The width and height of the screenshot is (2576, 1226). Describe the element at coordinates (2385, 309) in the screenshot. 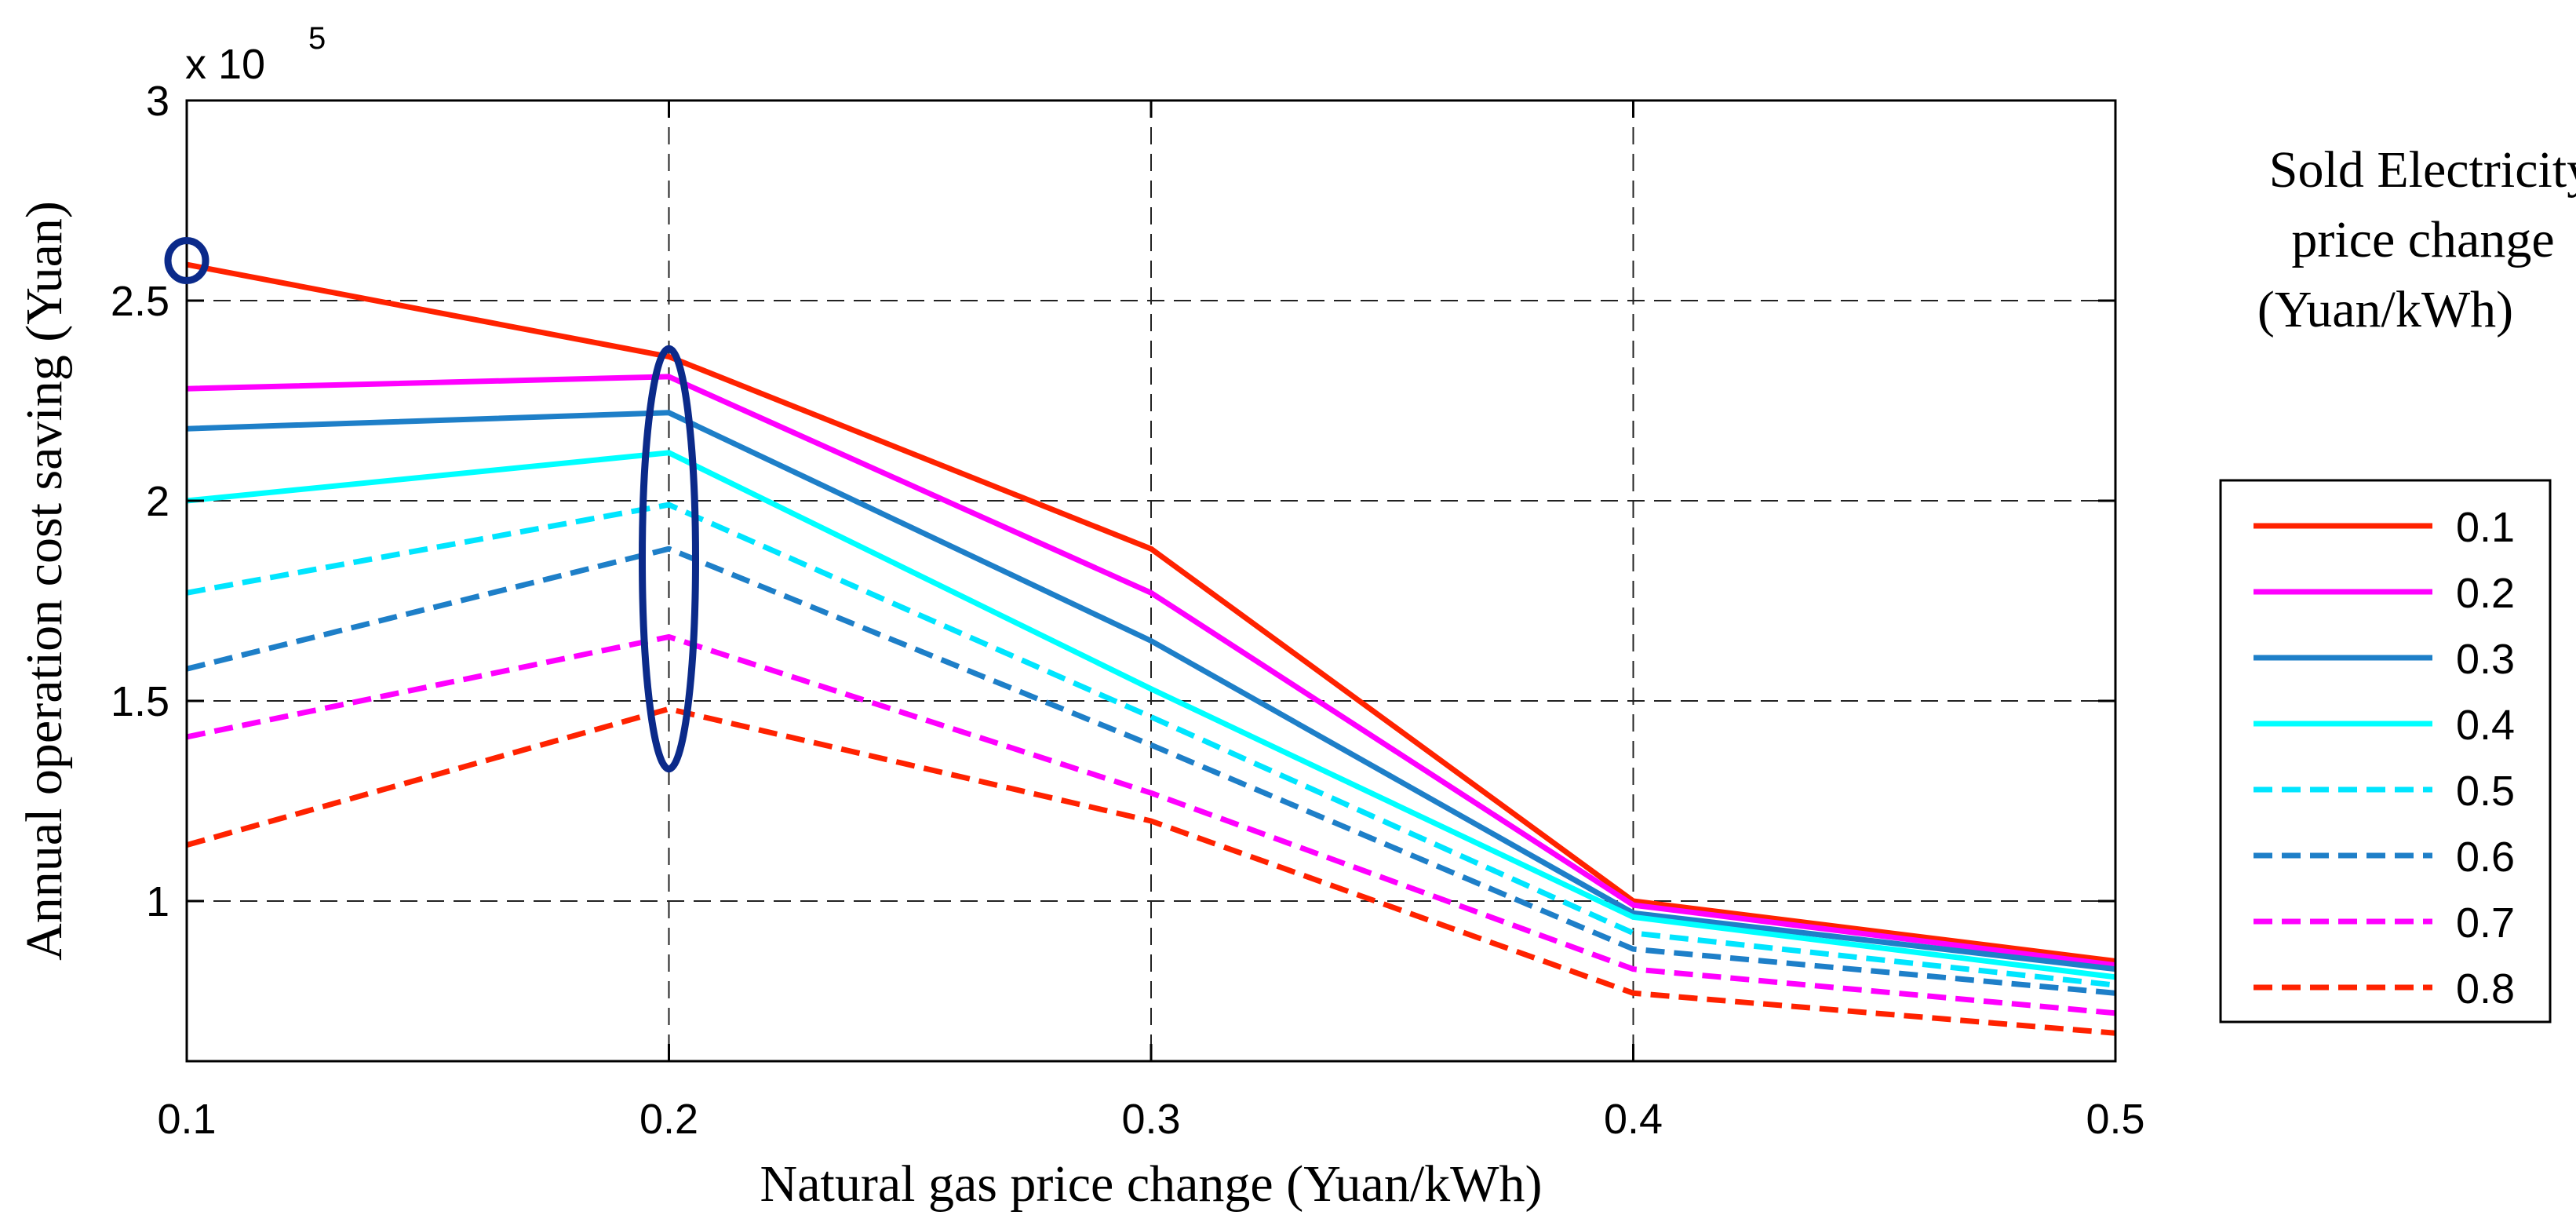

I see `legend-title-line-3: (Yuan/kWh)` at that location.